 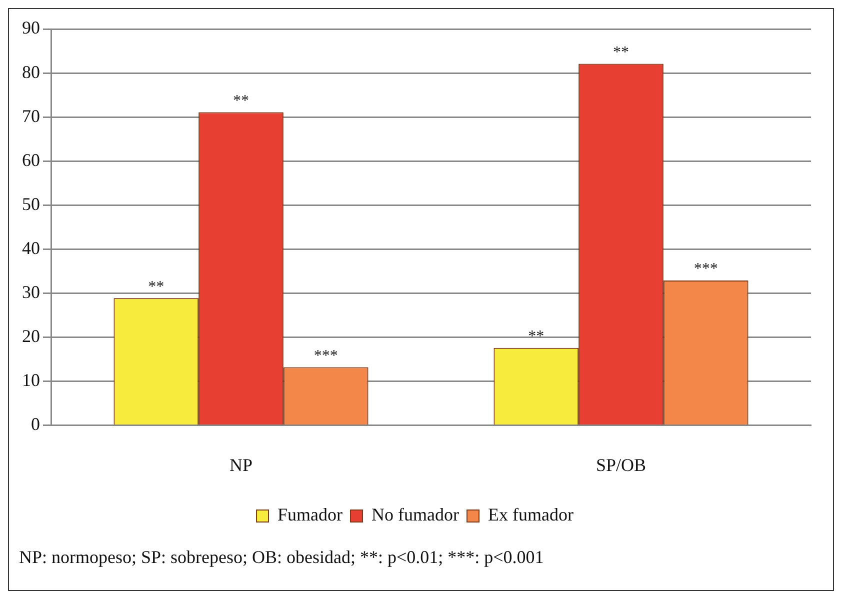 I want to click on y-tick-label: 0, so click(x=35, y=424).